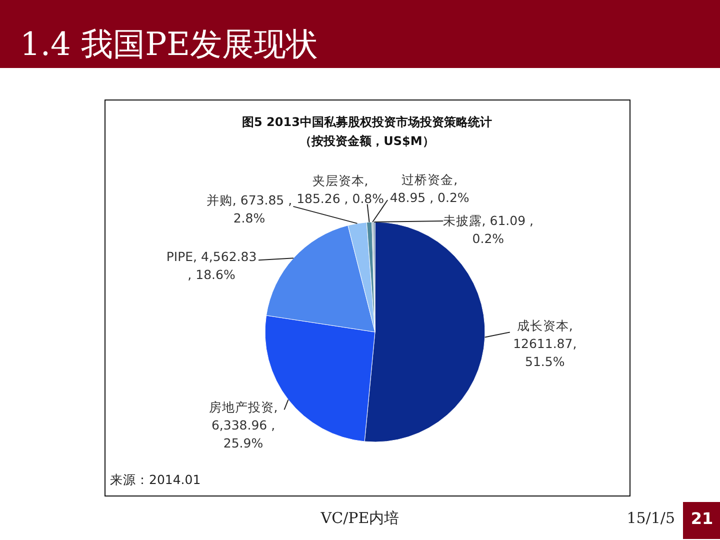 Image resolution: width=720 pixels, height=540 pixels. What do you see at coordinates (430, 189) in the screenshot?
I see `slice-label: 过桥资金, 48.95 , 0.2%` at bounding box center [430, 189].